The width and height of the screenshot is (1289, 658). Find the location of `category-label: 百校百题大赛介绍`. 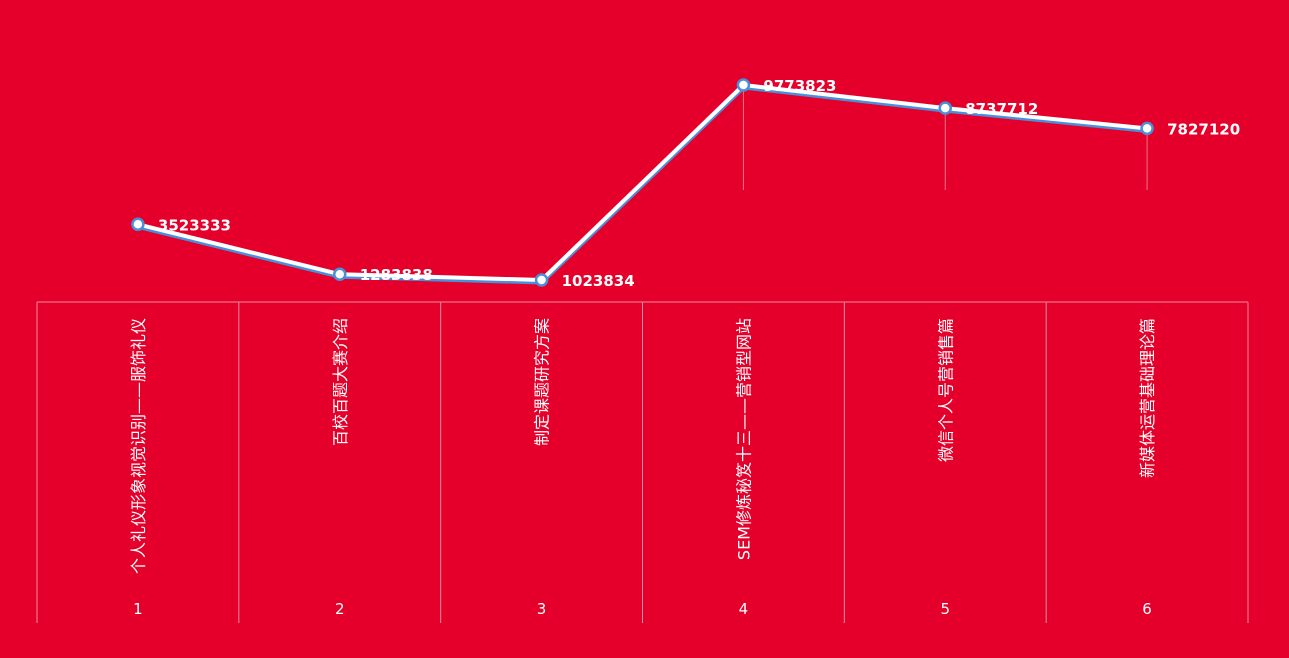

category-label: 百校百题大赛介绍 is located at coordinates (340, 382).